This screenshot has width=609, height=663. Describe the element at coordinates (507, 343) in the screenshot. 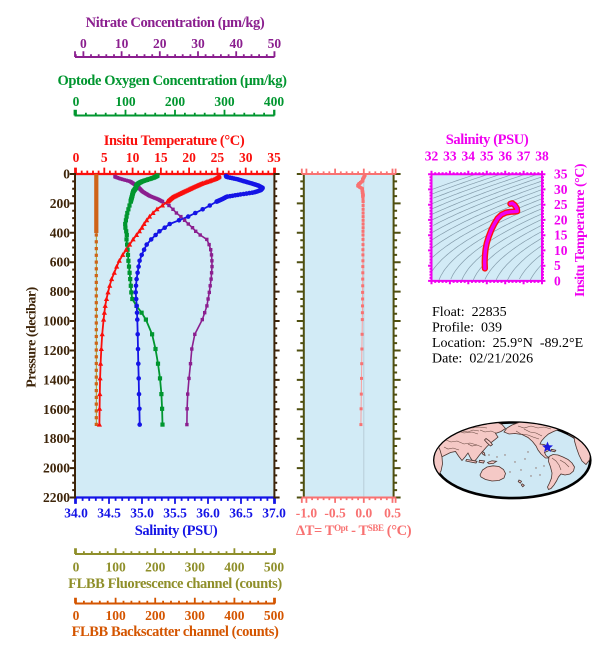

I see `svg-text: Location: 25.9°N -89.2°E` at that location.